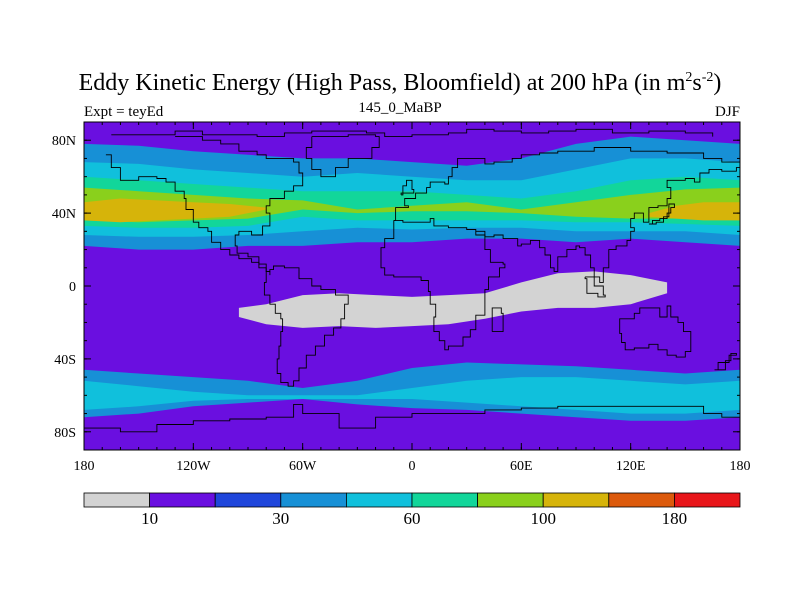  Describe the element at coordinates (675, 518) in the screenshot. I see `colorbar-label: 180` at that location.